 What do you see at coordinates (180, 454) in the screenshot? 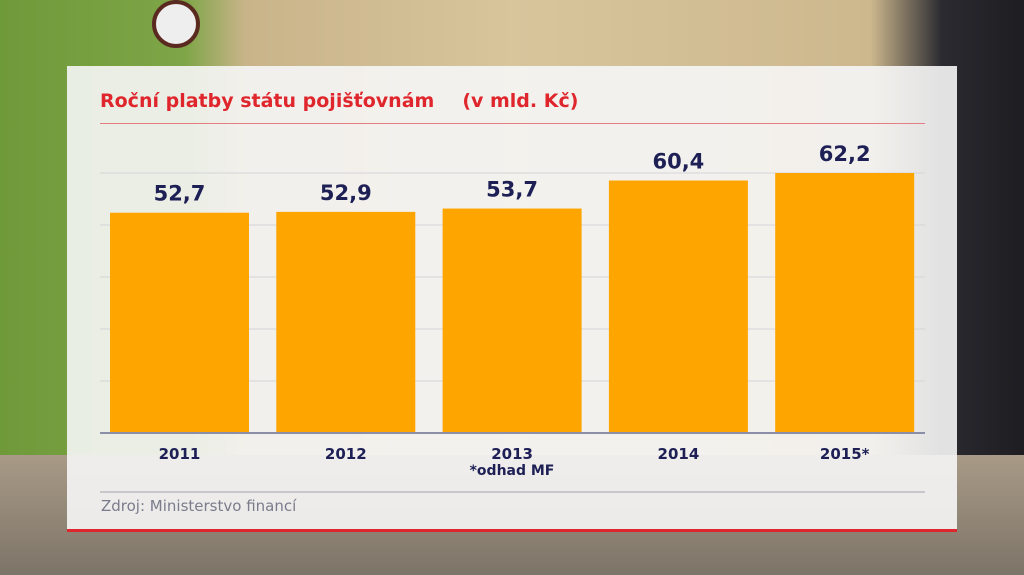
I see `category-label: 2011` at bounding box center [180, 454].